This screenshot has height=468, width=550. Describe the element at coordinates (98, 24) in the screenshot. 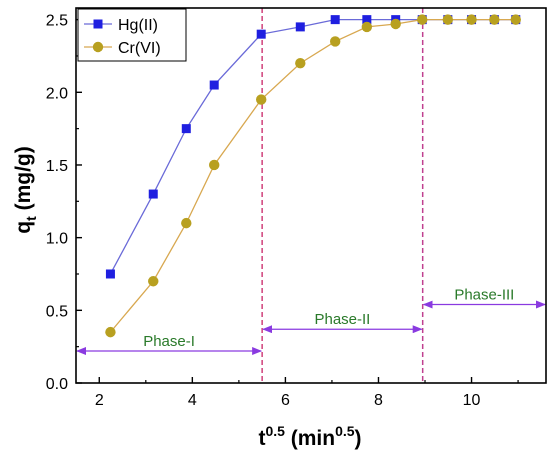

I see `legend-marker-square` at that location.